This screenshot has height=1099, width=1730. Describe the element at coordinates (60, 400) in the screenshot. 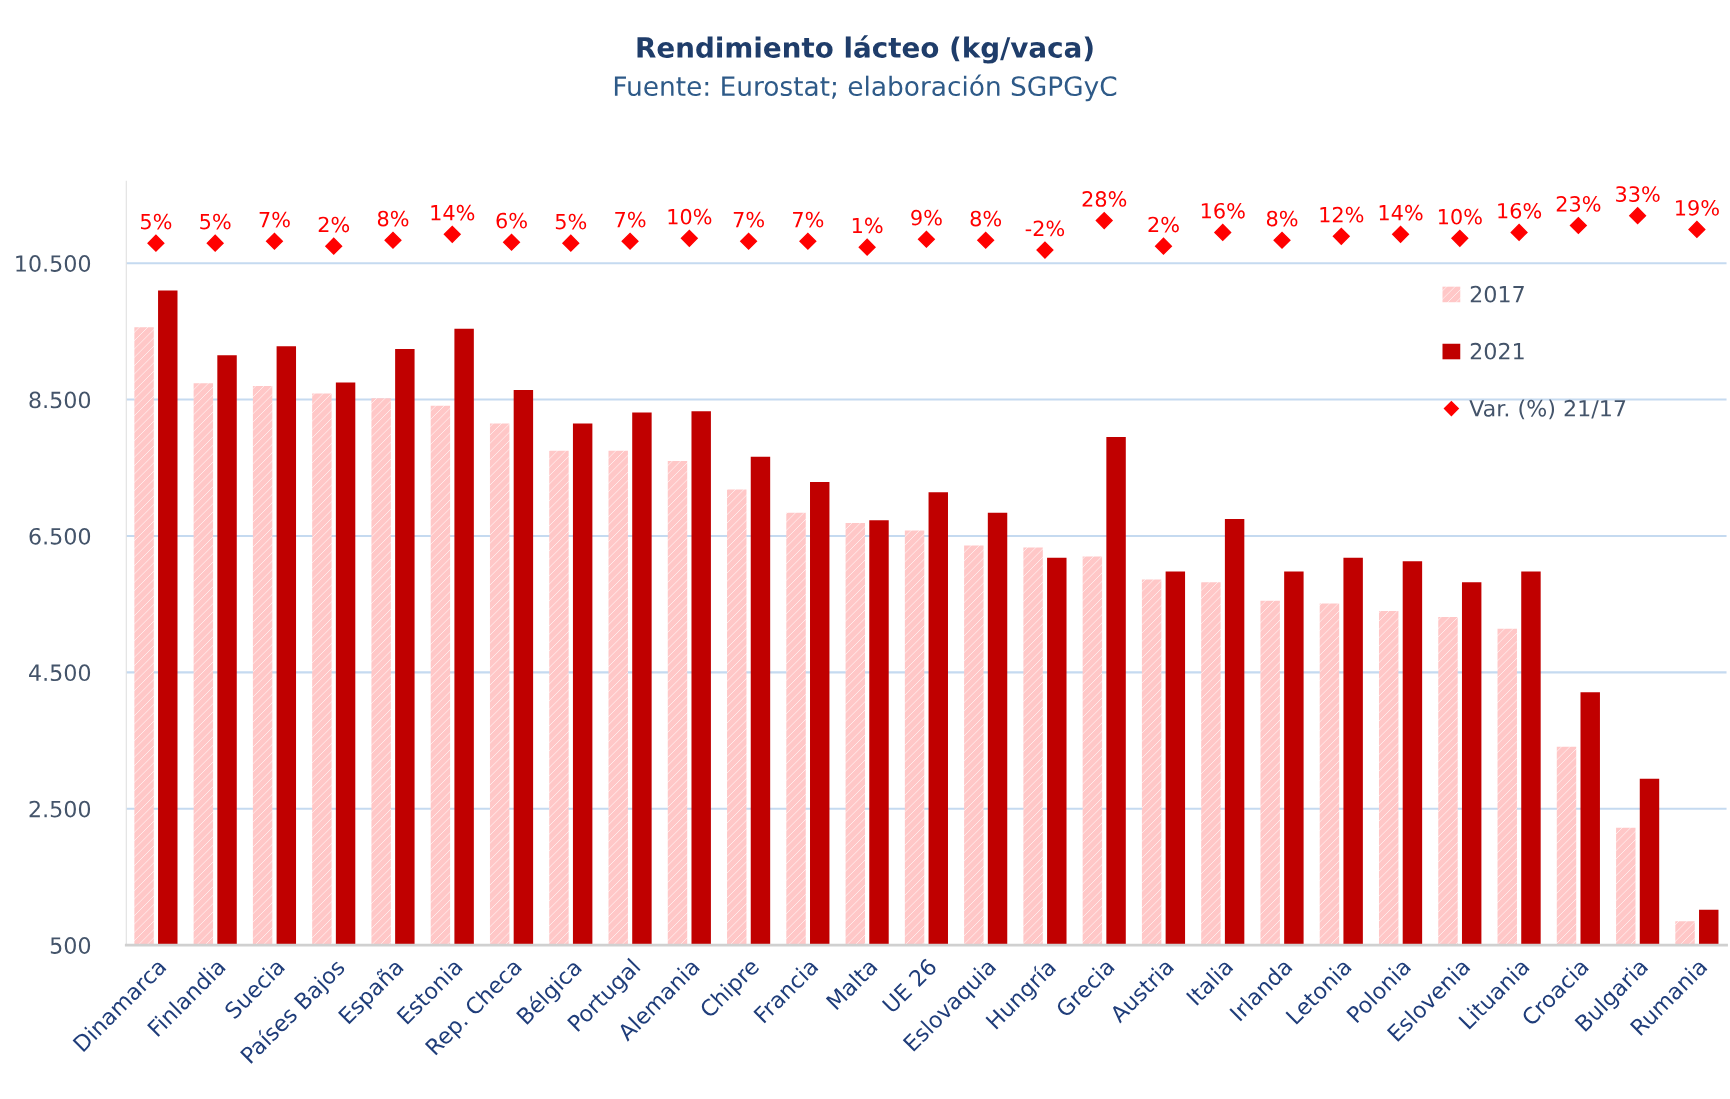

I see `y-tick-label: 8.500` at that location.